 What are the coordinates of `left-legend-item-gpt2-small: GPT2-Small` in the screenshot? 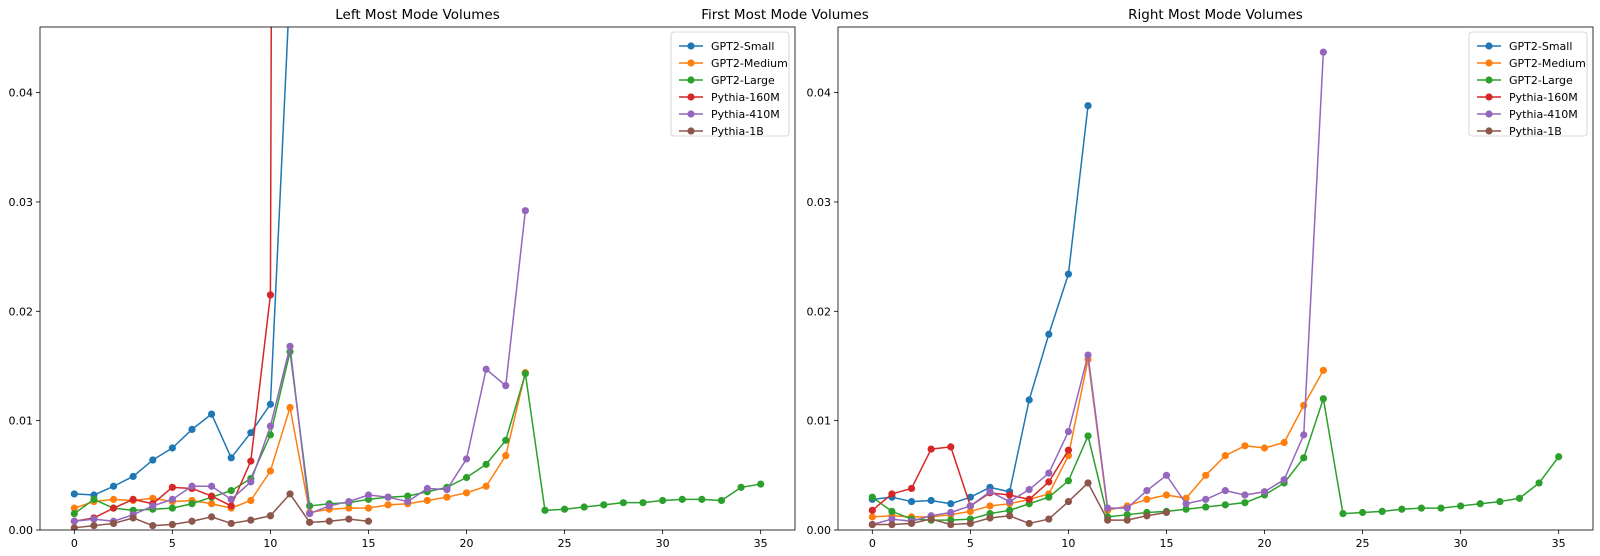 It's located at (726, 46).